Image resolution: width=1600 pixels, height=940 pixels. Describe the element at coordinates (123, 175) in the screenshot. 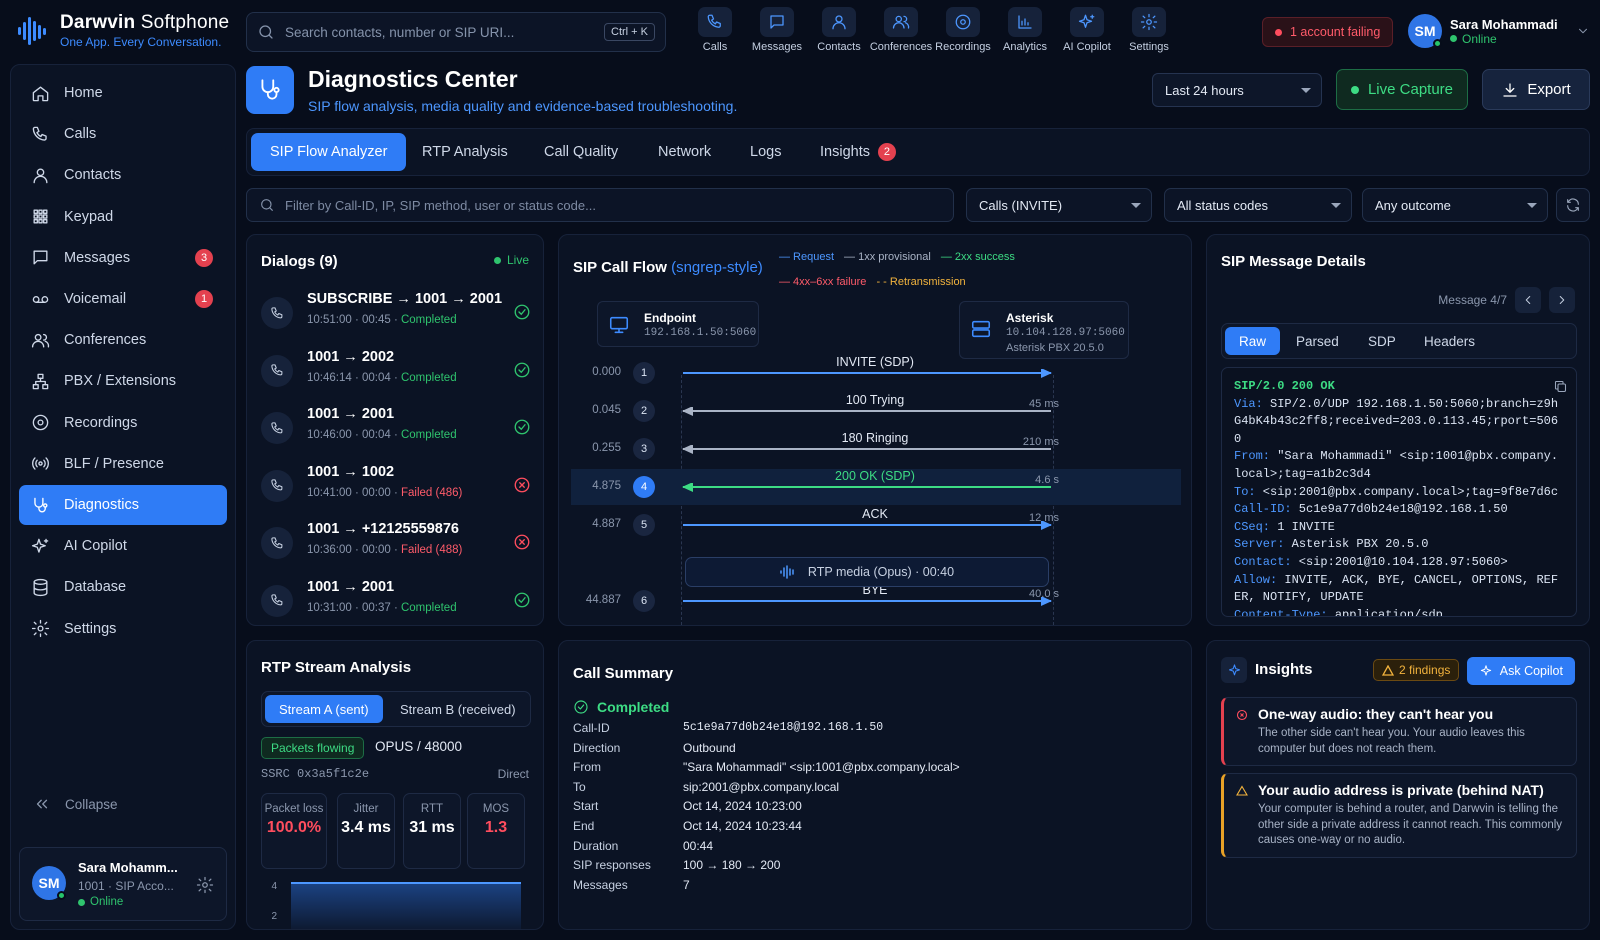

I see `sidebar-item-contacts: Contacts` at that location.